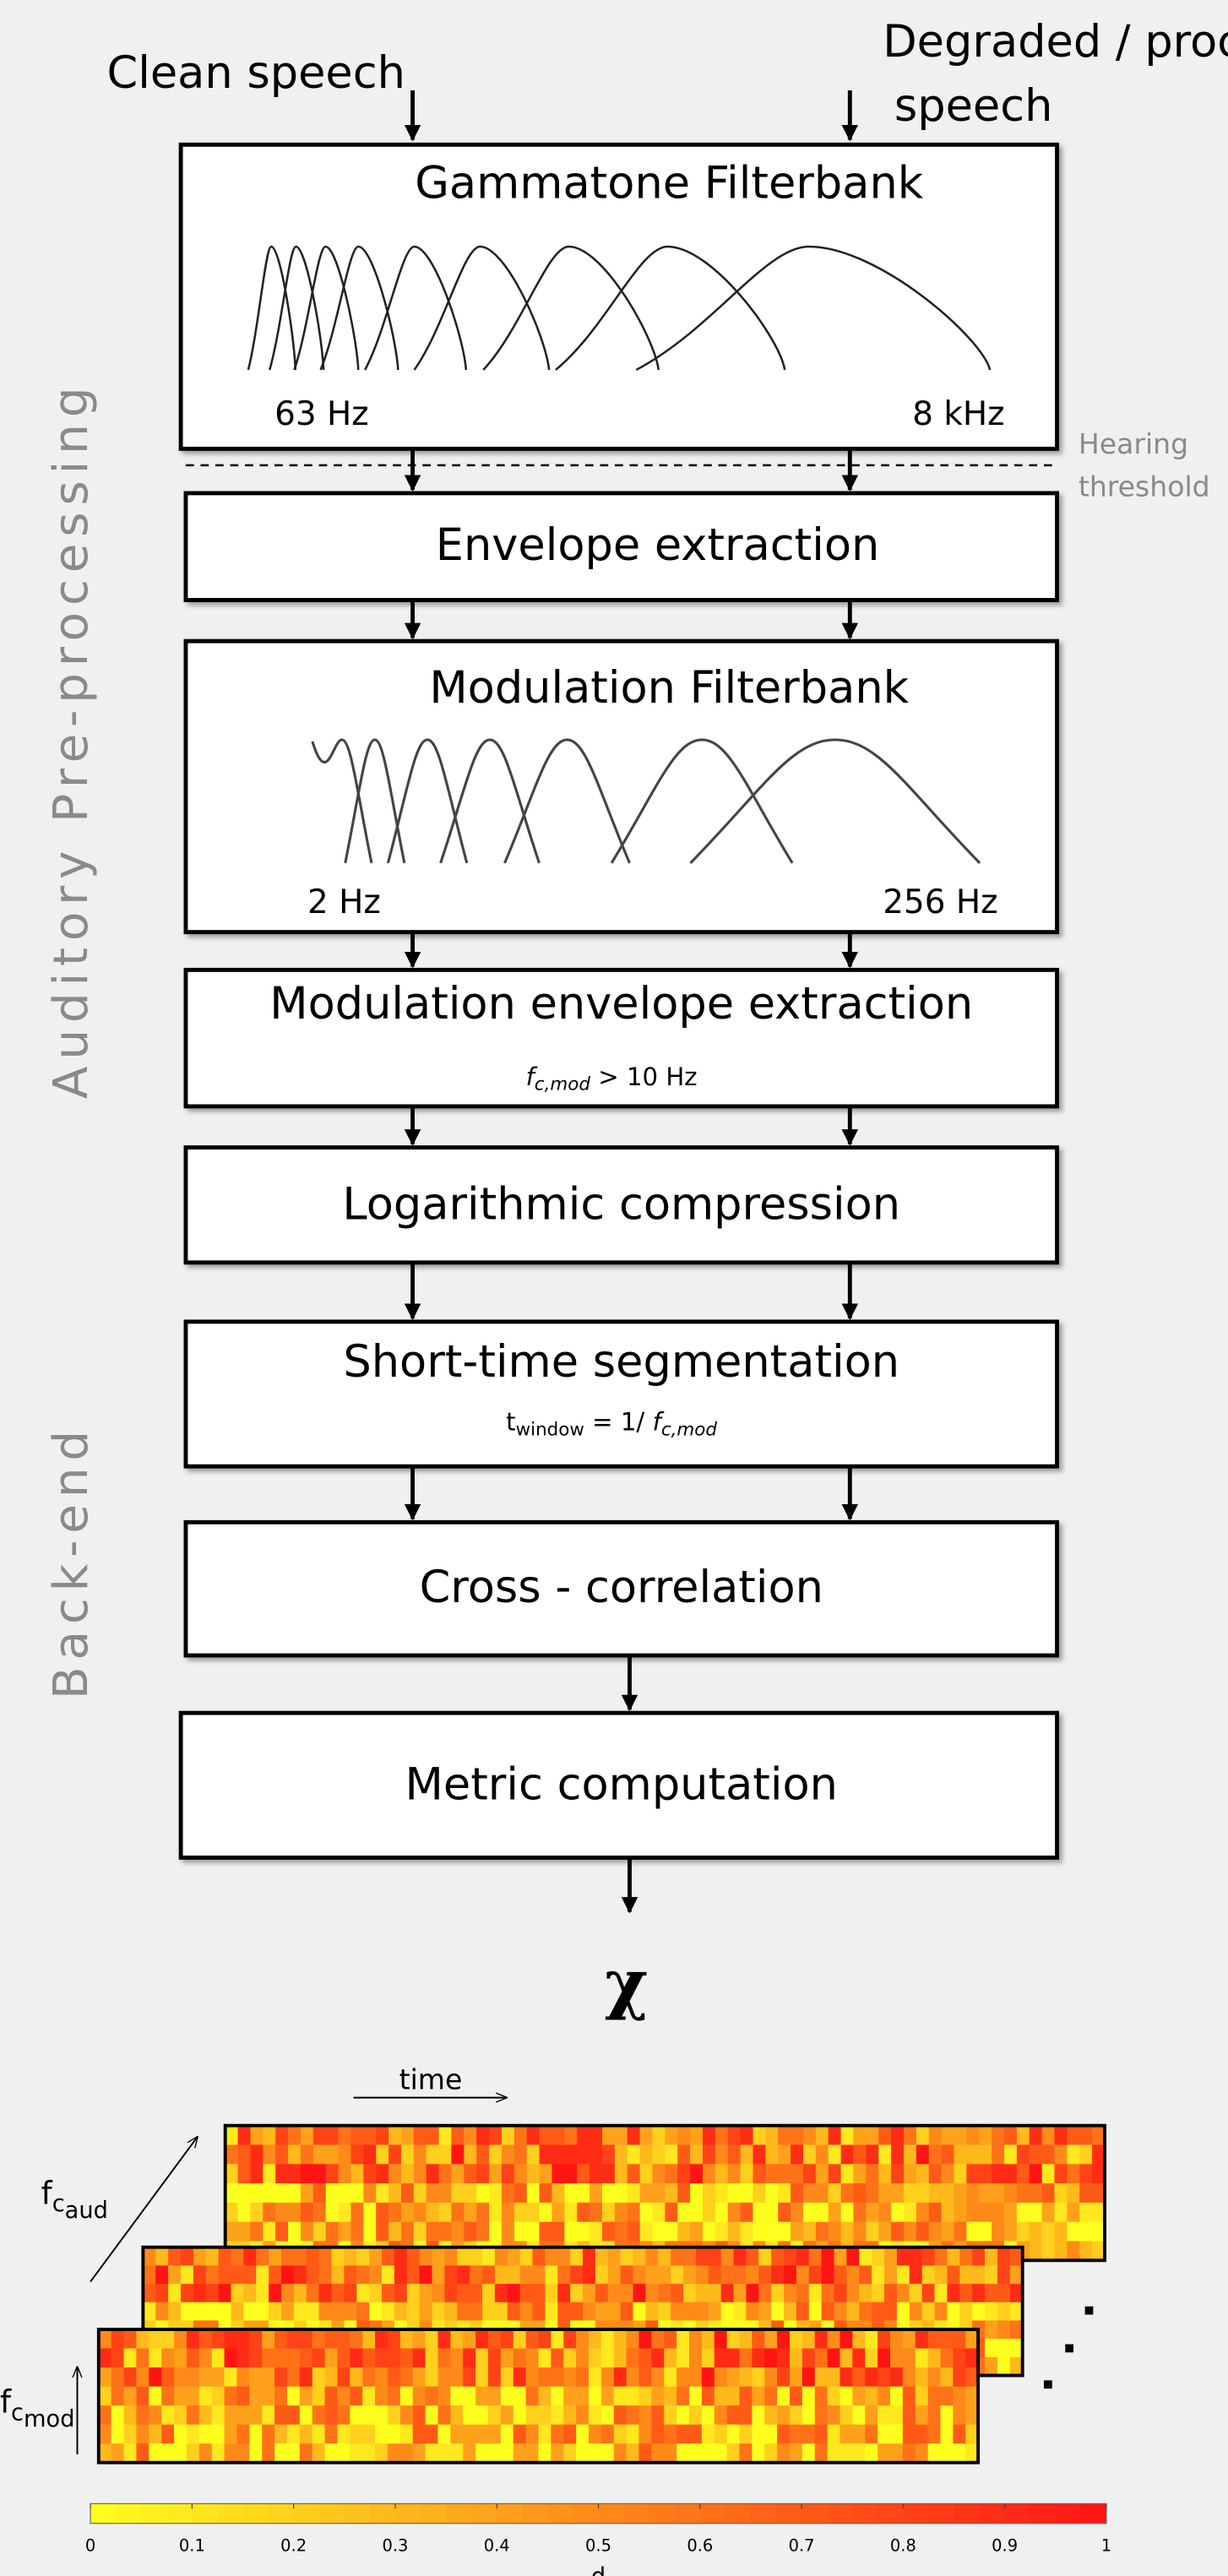 Image resolution: width=1228 pixels, height=2576 pixels. What do you see at coordinates (621, 1204) in the screenshot?
I see `block-title: Logarithmic compression` at bounding box center [621, 1204].